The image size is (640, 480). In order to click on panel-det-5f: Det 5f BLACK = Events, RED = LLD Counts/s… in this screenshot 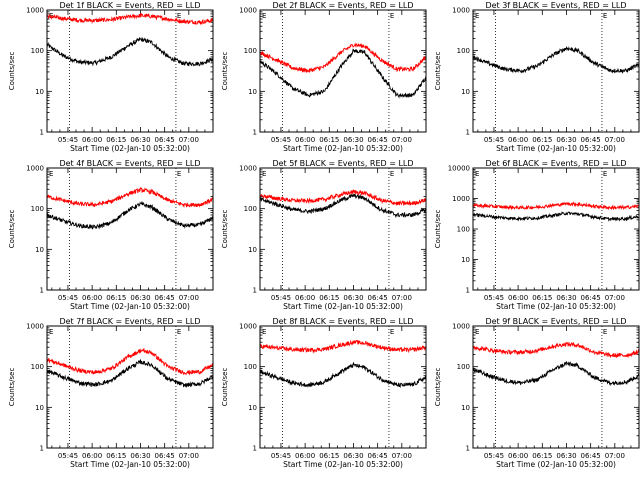, I will do `click(324, 235)`.